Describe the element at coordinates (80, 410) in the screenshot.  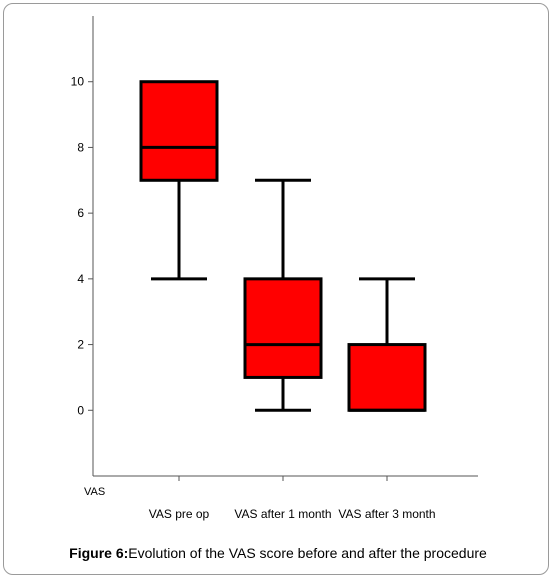
I see `y-tick-label: 0` at that location.